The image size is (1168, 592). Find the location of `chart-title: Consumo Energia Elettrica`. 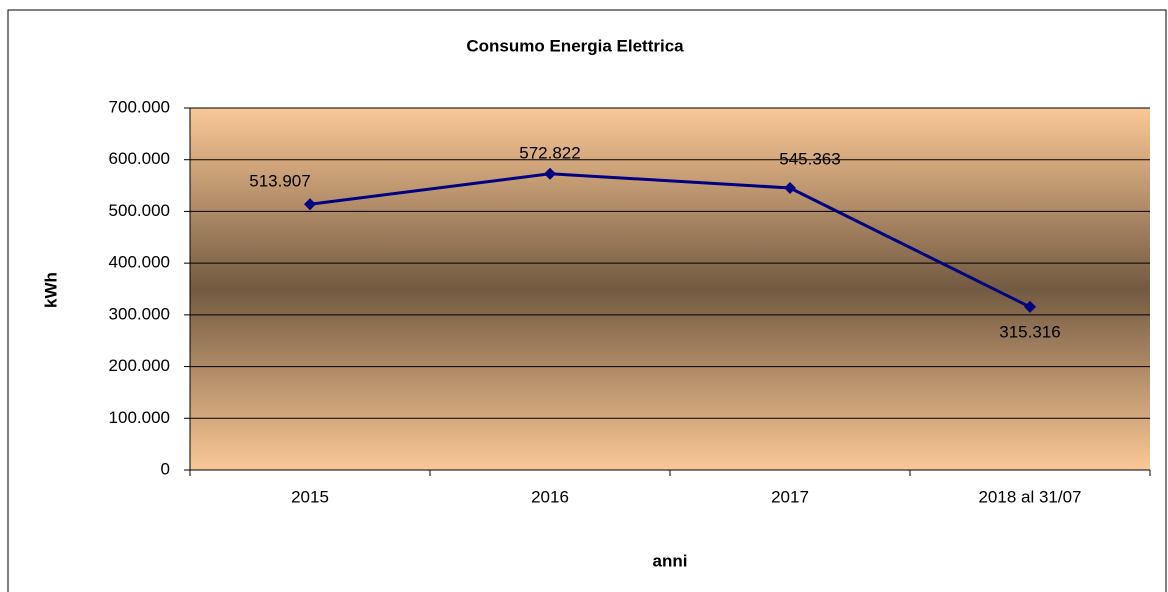

chart-title: Consumo Energia Elettrica is located at coordinates (575, 45).